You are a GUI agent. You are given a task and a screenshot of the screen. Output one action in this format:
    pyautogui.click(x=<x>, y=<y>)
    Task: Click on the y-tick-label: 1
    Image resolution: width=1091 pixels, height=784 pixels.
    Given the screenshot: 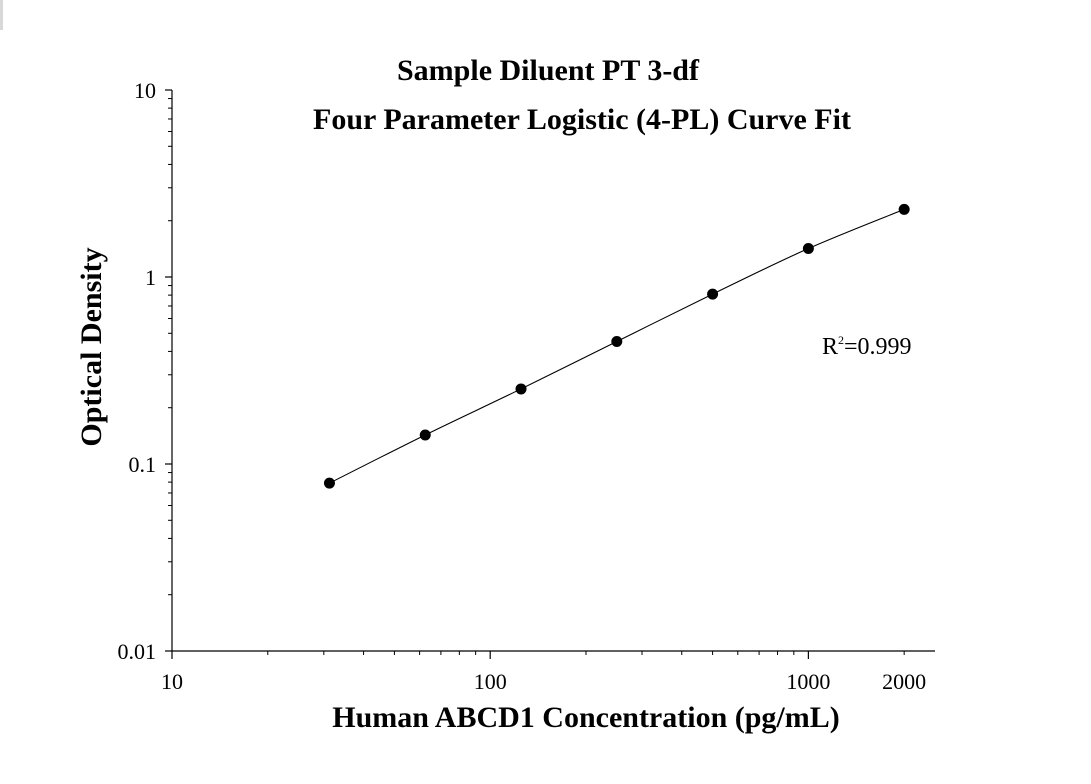 What is the action you would take?
    pyautogui.click(x=150, y=277)
    